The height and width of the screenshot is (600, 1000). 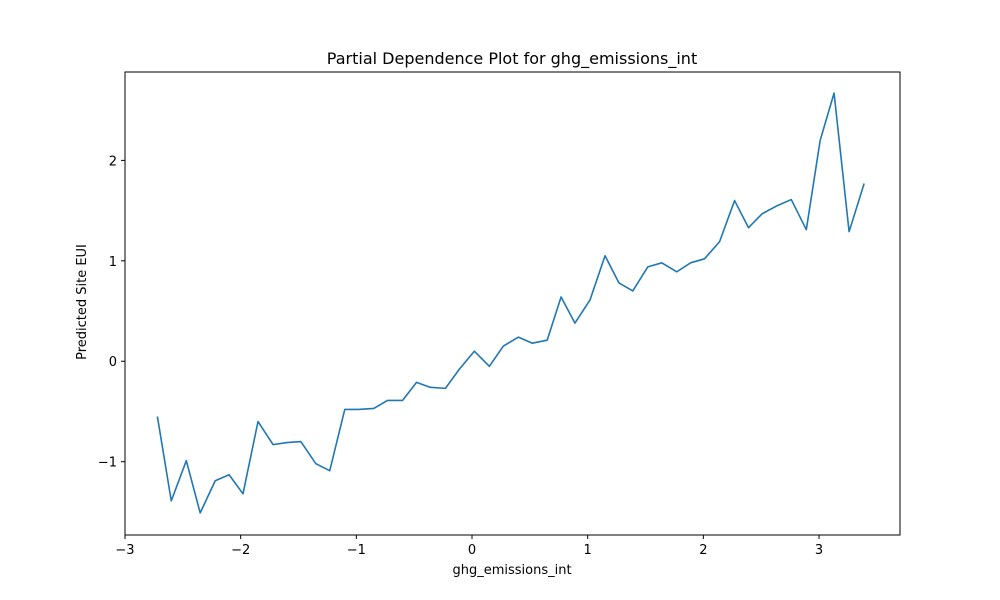 What do you see at coordinates (240, 550) in the screenshot?
I see `x-tick-label: −2` at bounding box center [240, 550].